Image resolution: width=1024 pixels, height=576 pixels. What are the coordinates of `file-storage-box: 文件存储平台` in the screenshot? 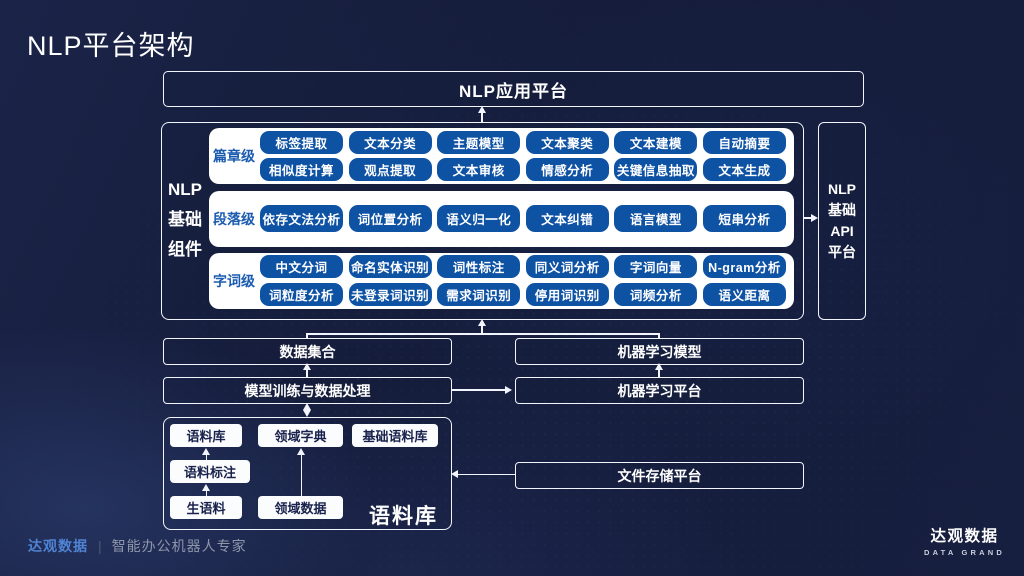 It's located at (659, 475).